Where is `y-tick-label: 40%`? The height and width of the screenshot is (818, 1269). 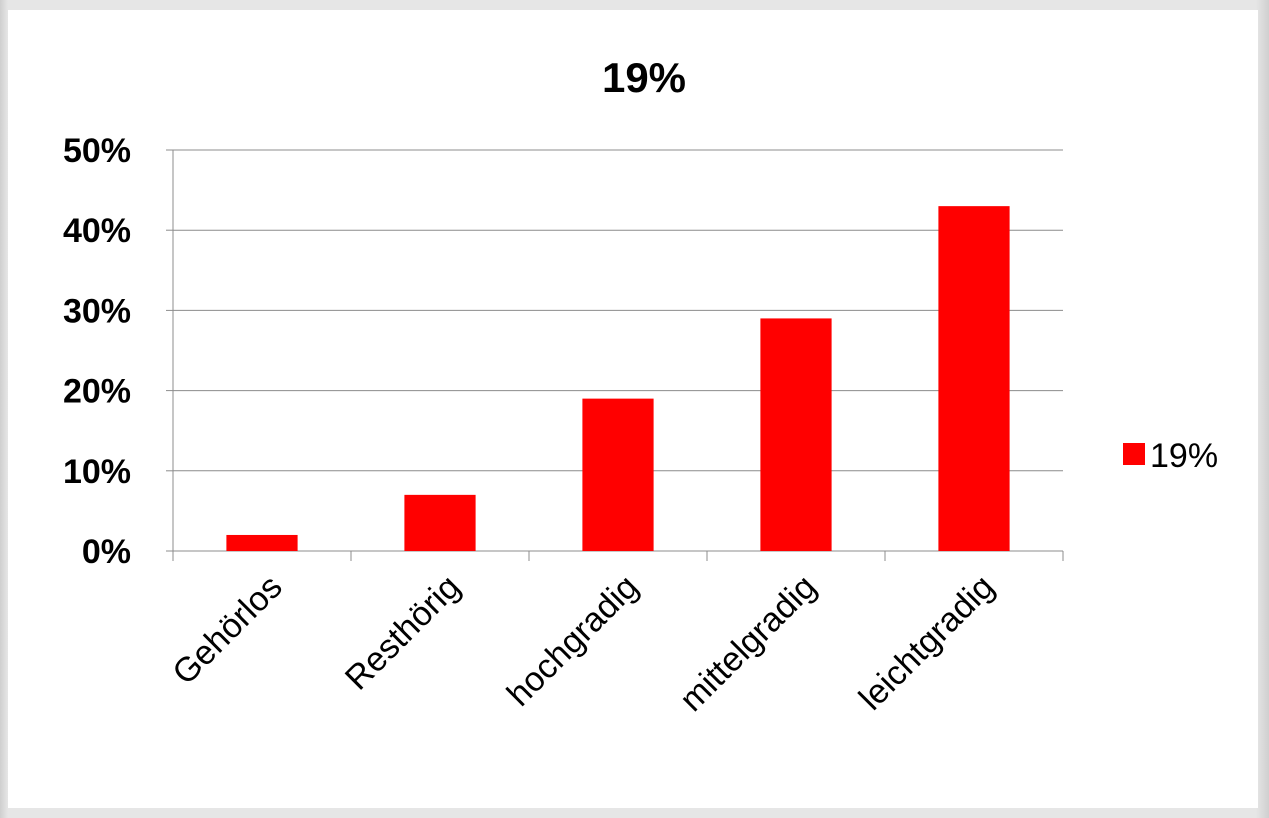 y-tick-label: 40% is located at coordinates (97, 231).